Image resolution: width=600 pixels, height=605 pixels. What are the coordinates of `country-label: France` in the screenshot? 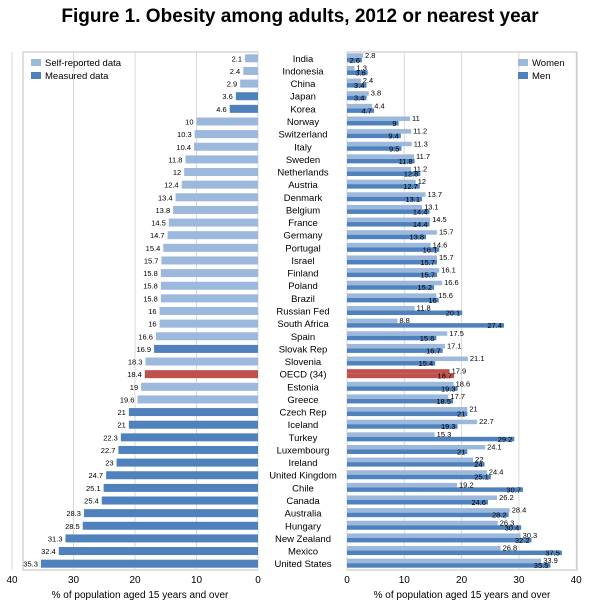 It's located at (303, 223).